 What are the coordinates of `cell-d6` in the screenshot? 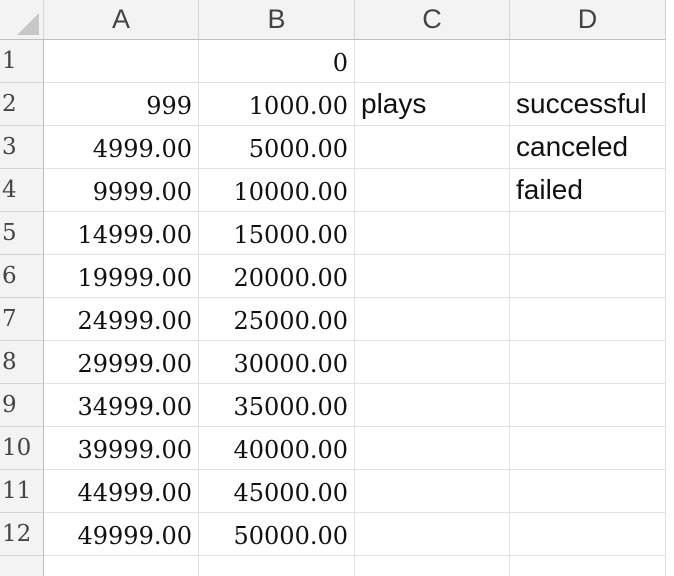 It's located at (588, 276).